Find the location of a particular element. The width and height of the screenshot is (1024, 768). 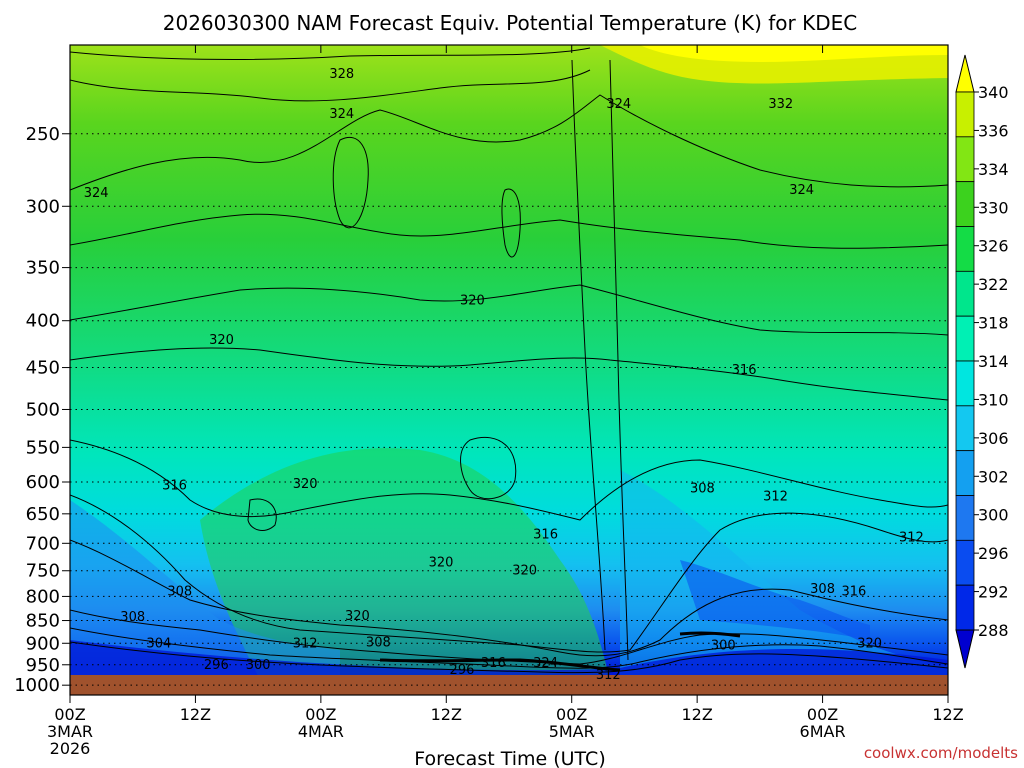

y-tick-label: 650 is located at coordinates (43, 514).